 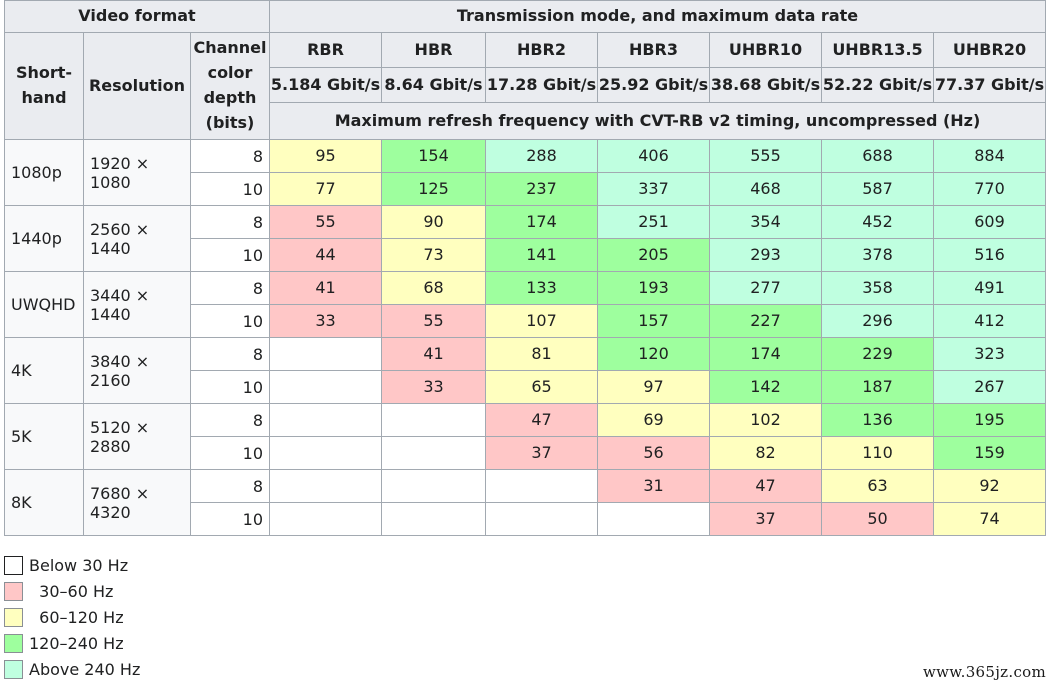 I want to click on depth-header: Channel color depth (bits), so click(x=230, y=86).